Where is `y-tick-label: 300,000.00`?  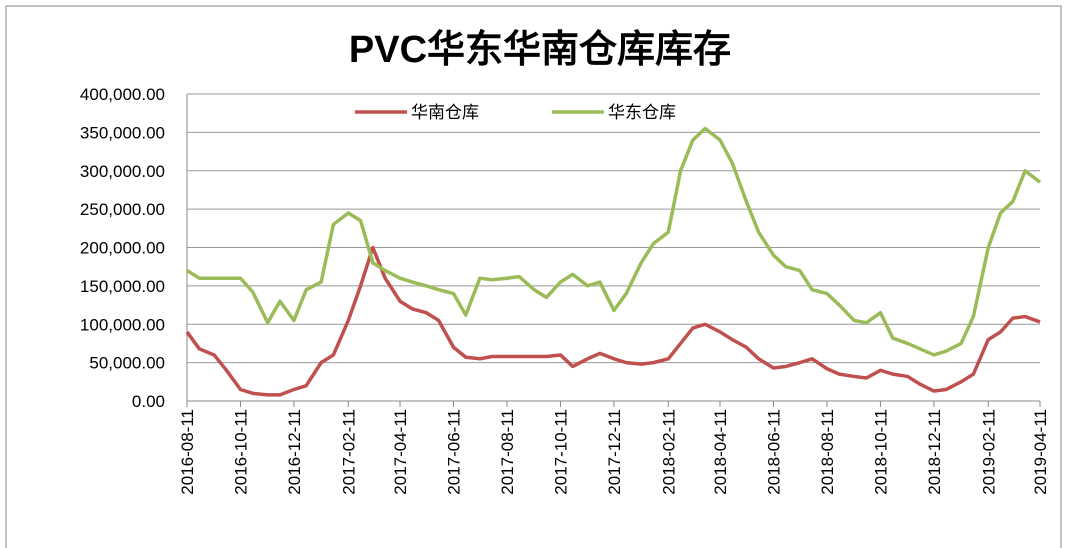 y-tick-label: 300,000.00 is located at coordinates (122, 171).